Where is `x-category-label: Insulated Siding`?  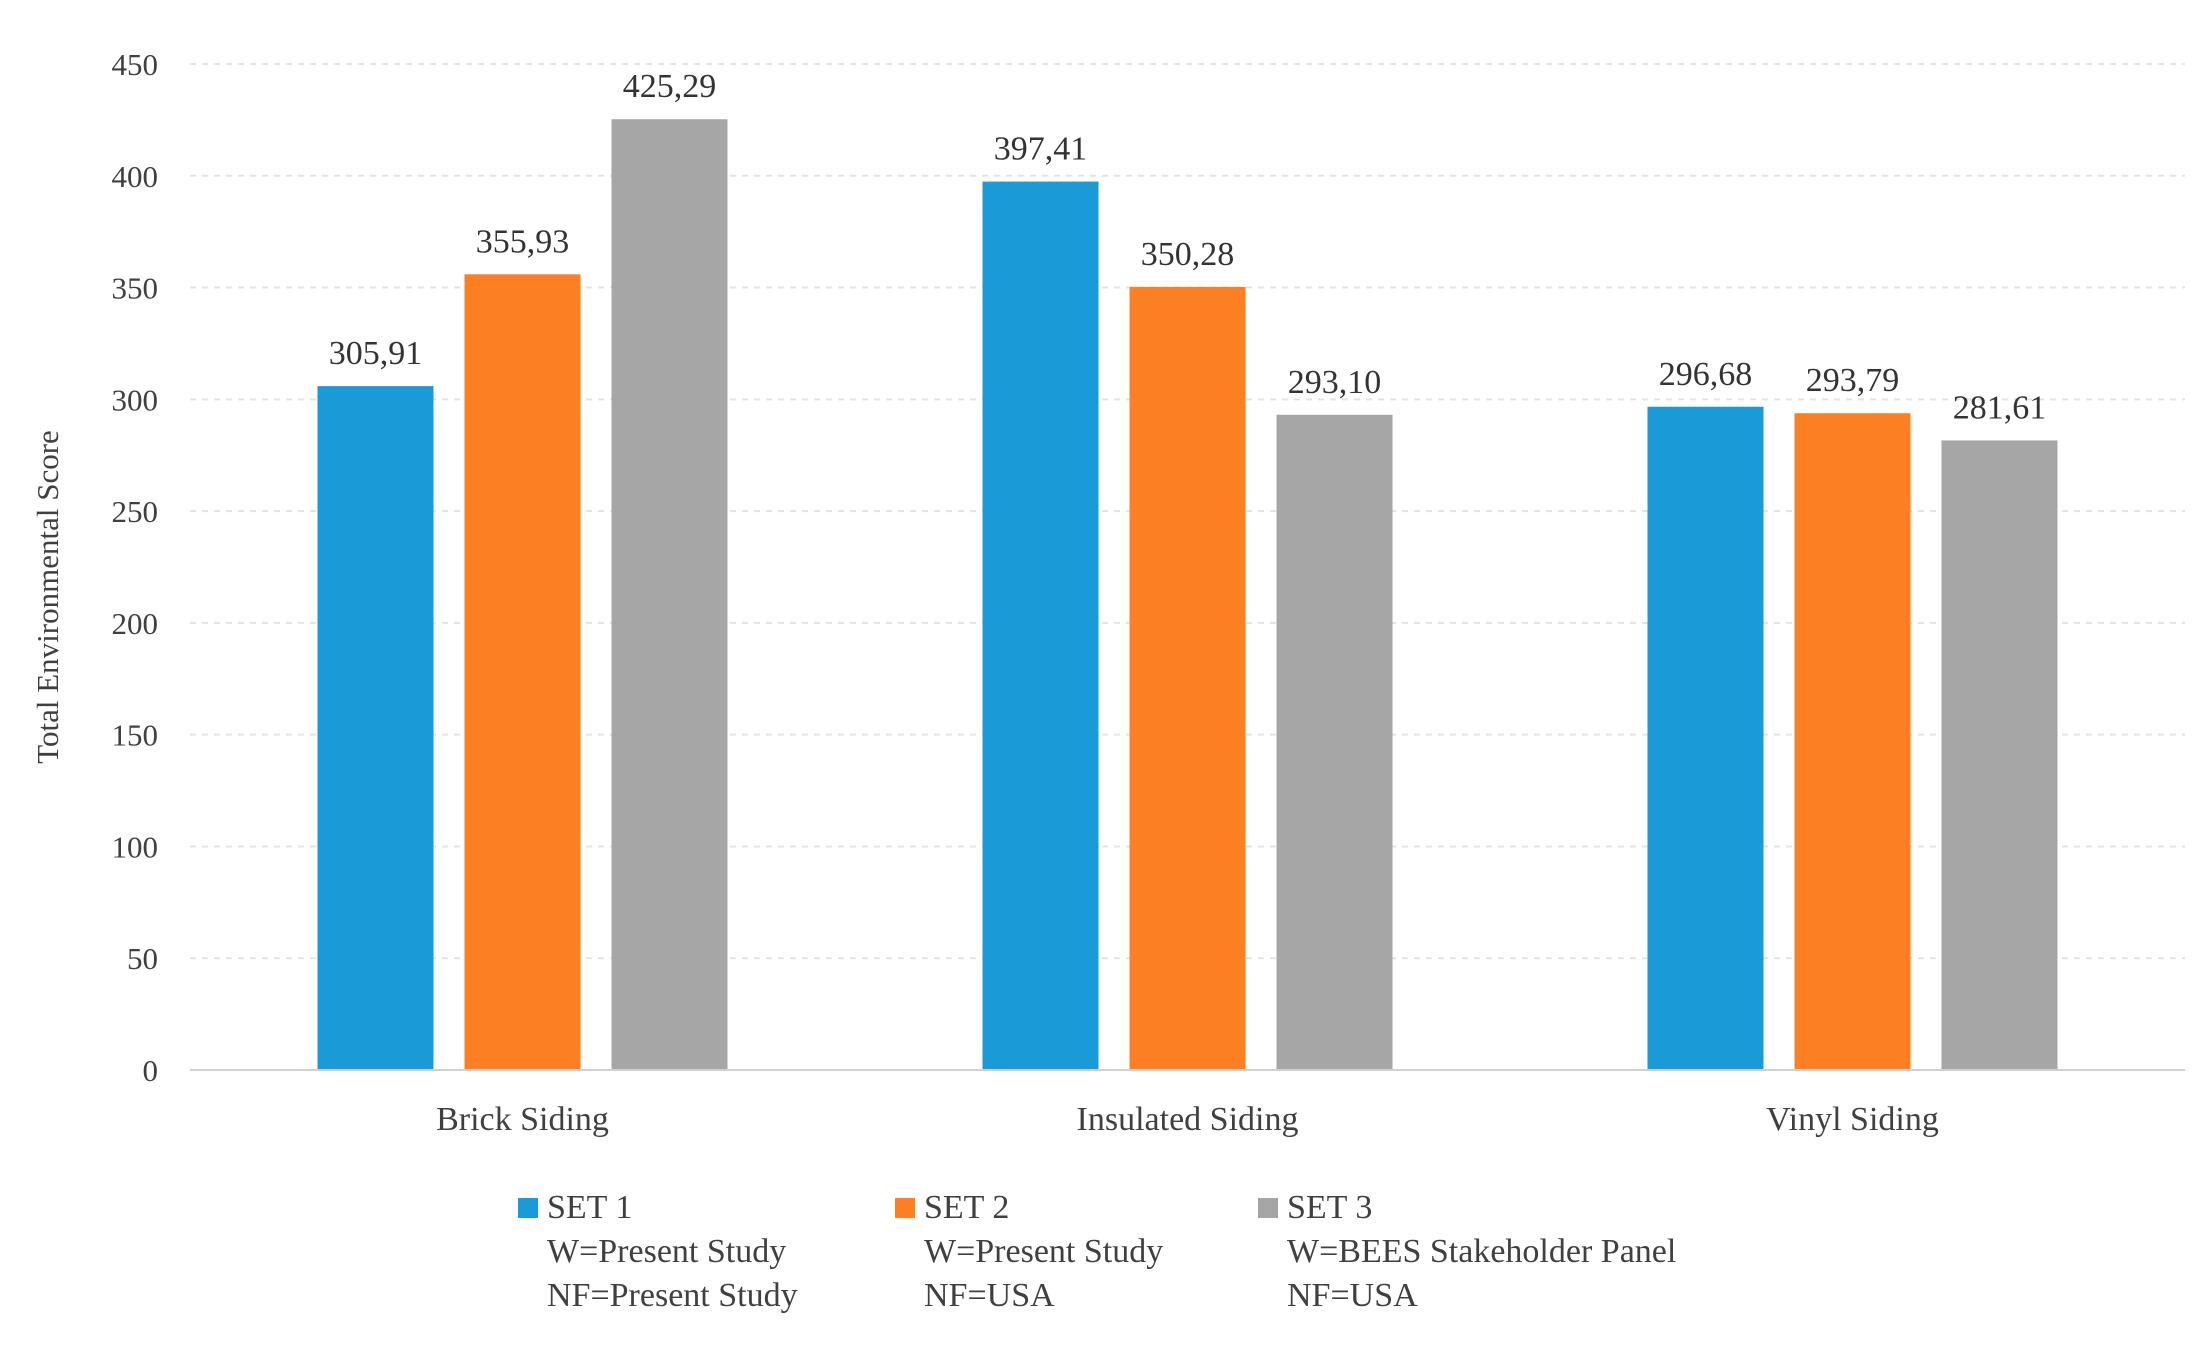
x-category-label: Insulated Siding is located at coordinates (1188, 1119).